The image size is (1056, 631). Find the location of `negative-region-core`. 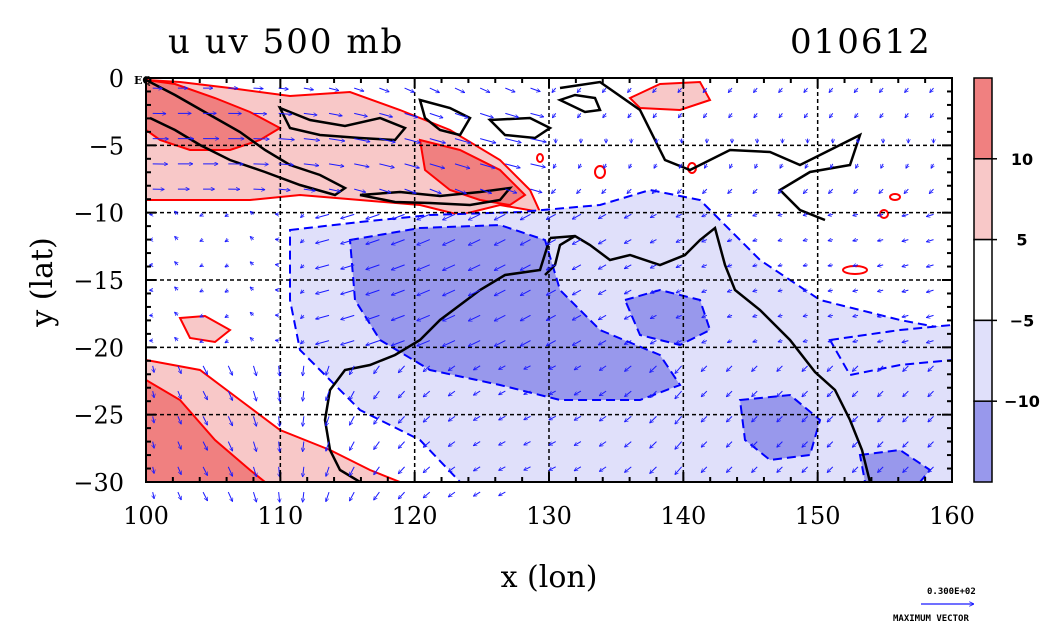

negative-region-core is located at coordinates (515, 312).